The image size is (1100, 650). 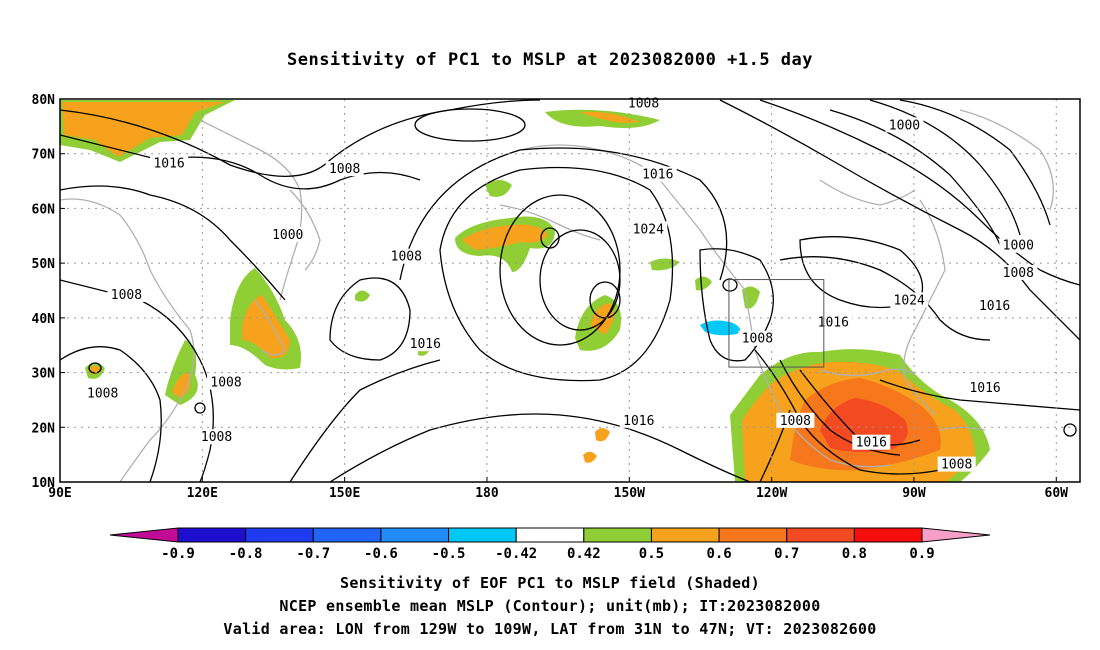 What do you see at coordinates (629, 493) in the screenshot?
I see `lon-tick-label: 150W` at bounding box center [629, 493].